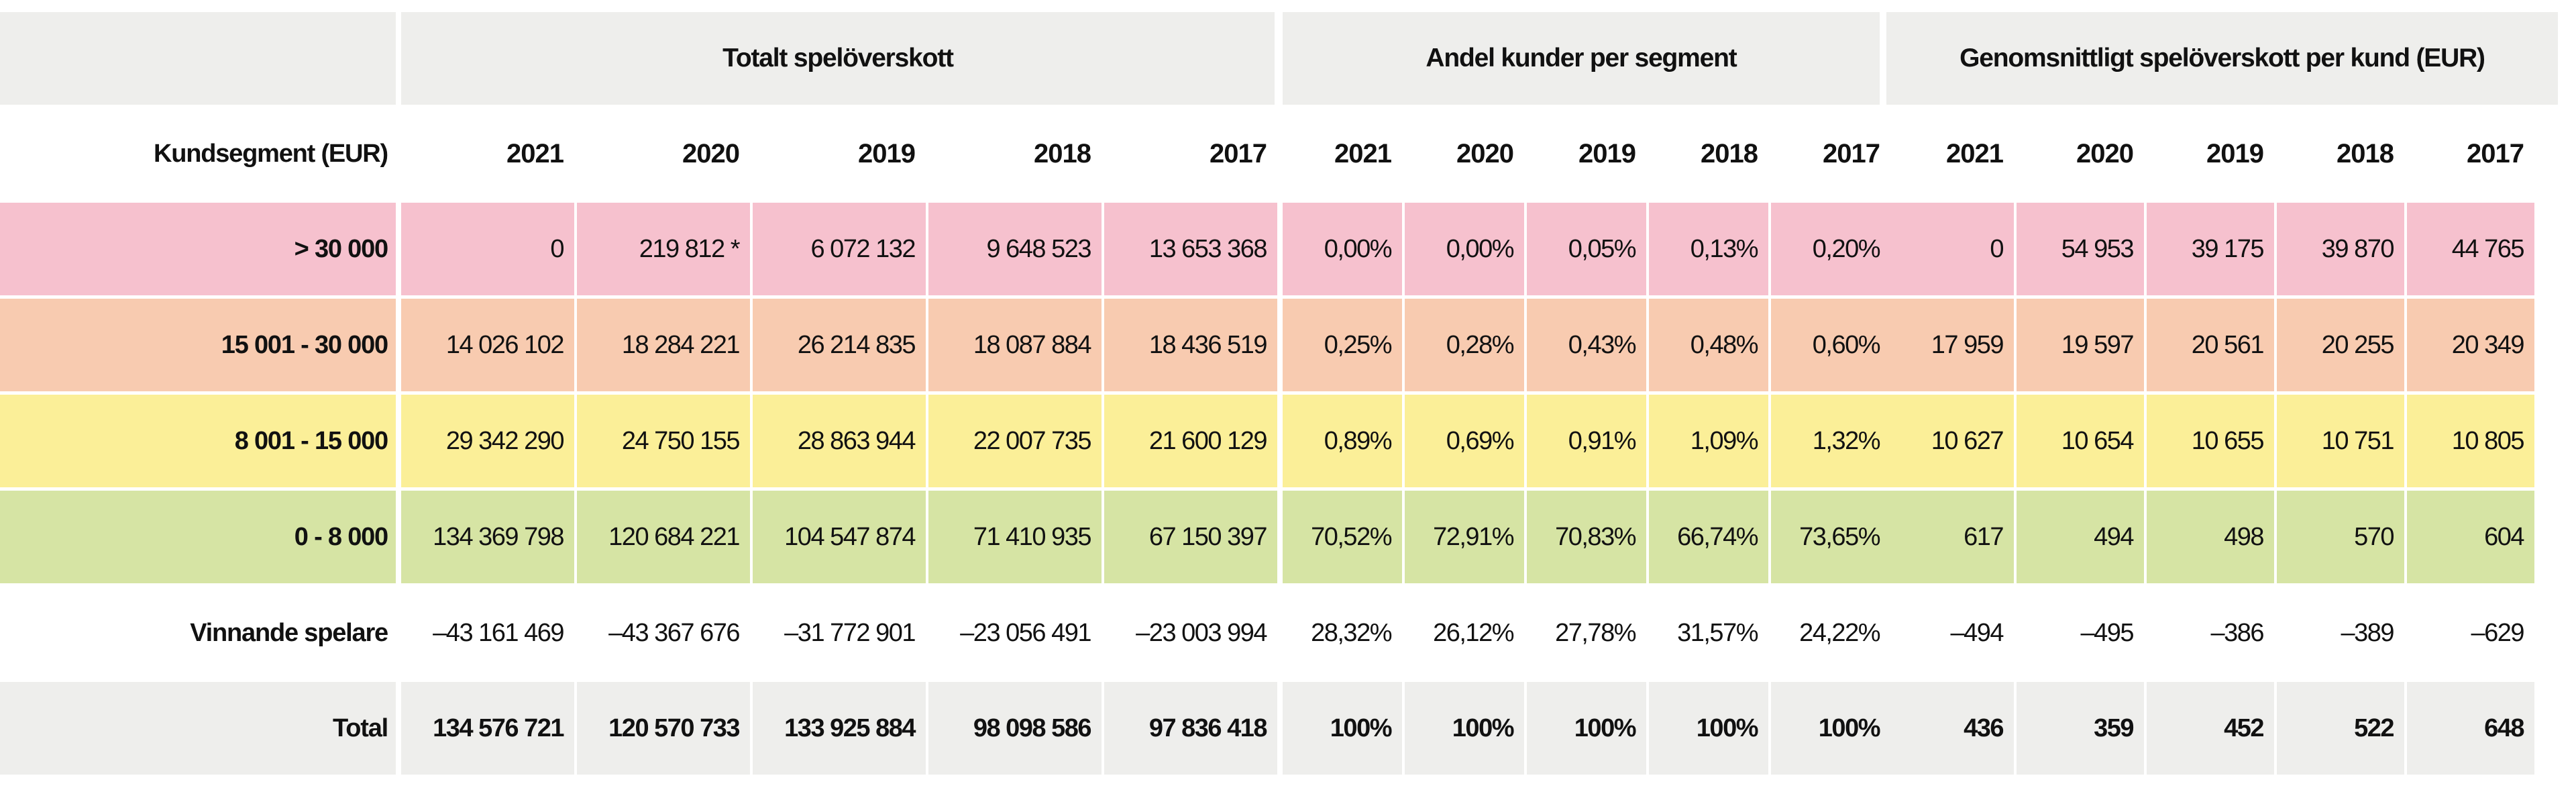  Describe the element at coordinates (1062, 153) in the screenshot. I see `year-header-total: 2018` at that location.